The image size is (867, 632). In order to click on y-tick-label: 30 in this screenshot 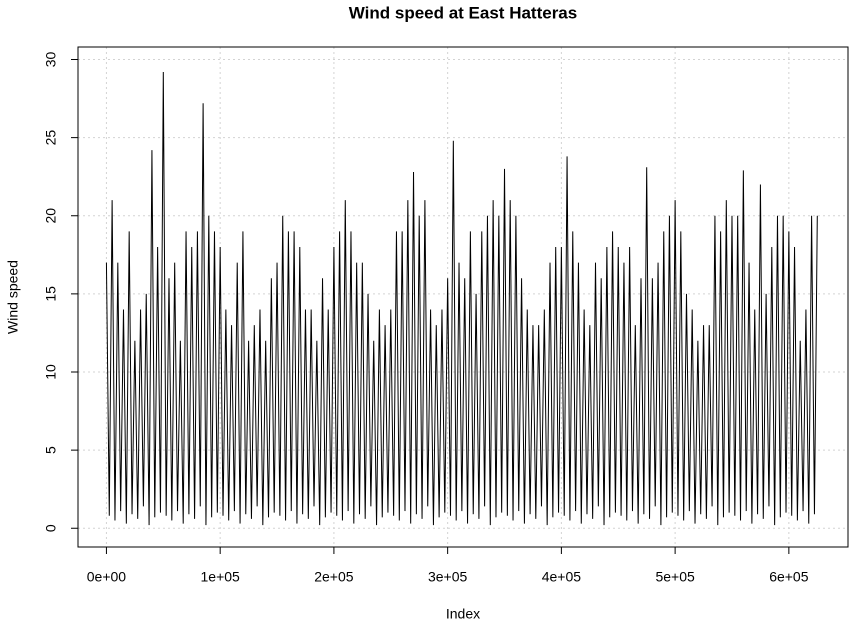, I will do `click(51, 60)`.